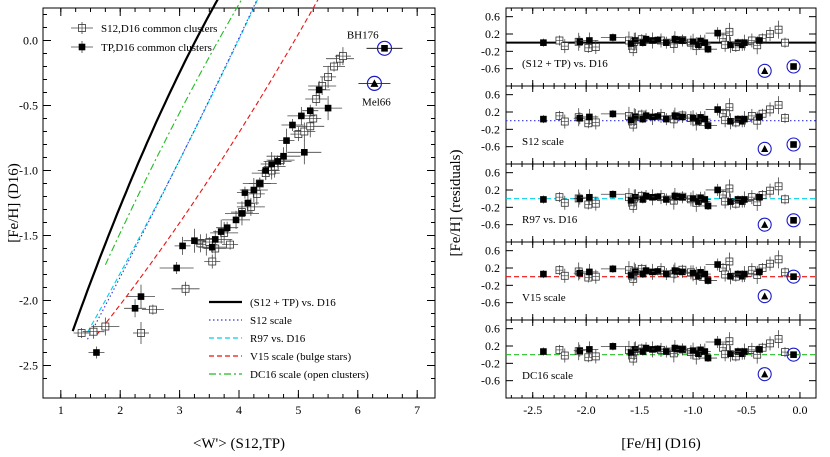 The width and height of the screenshot is (830, 457). Describe the element at coordinates (358, 410) in the screenshot. I see `left-x-tick-label: 6` at that location.